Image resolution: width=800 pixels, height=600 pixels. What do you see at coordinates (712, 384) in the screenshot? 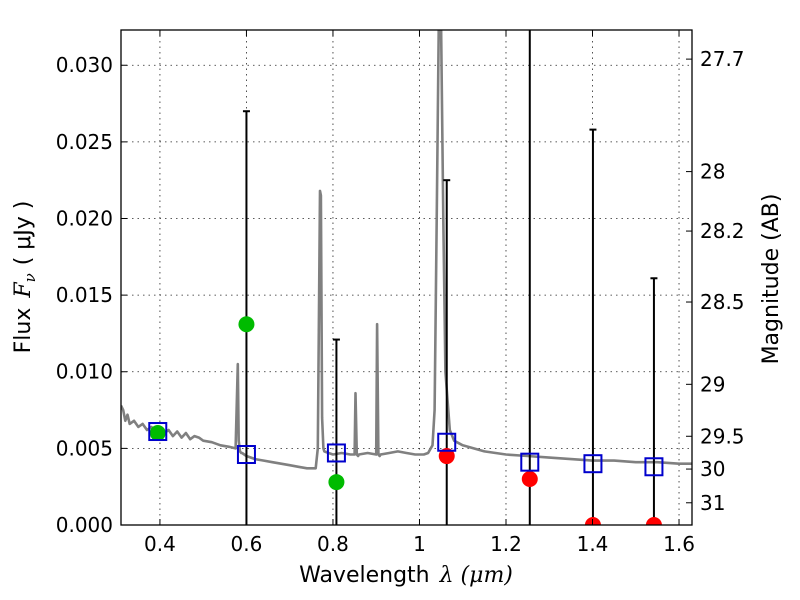
I see `right-tick-label: 29` at bounding box center [712, 384].